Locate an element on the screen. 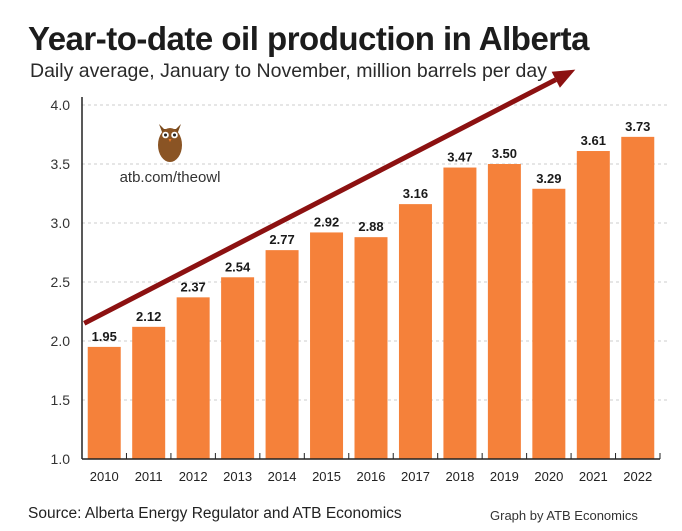 The width and height of the screenshot is (682, 531). data-label: 2.54 is located at coordinates (238, 266).